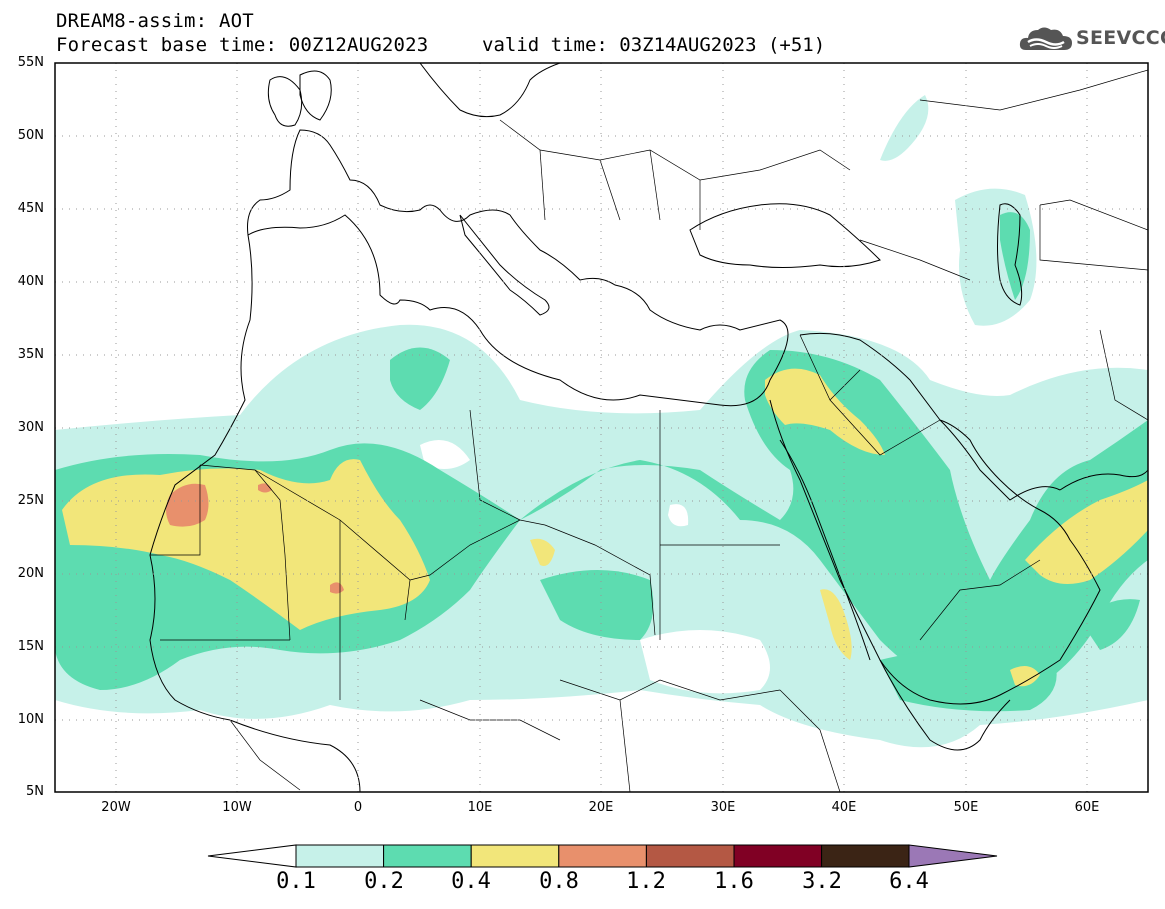 Image resolution: width=1165 pixels, height=909 pixels. What do you see at coordinates (255, 538) in the screenshot?
I see `aot-contour-0.8` at bounding box center [255, 538].